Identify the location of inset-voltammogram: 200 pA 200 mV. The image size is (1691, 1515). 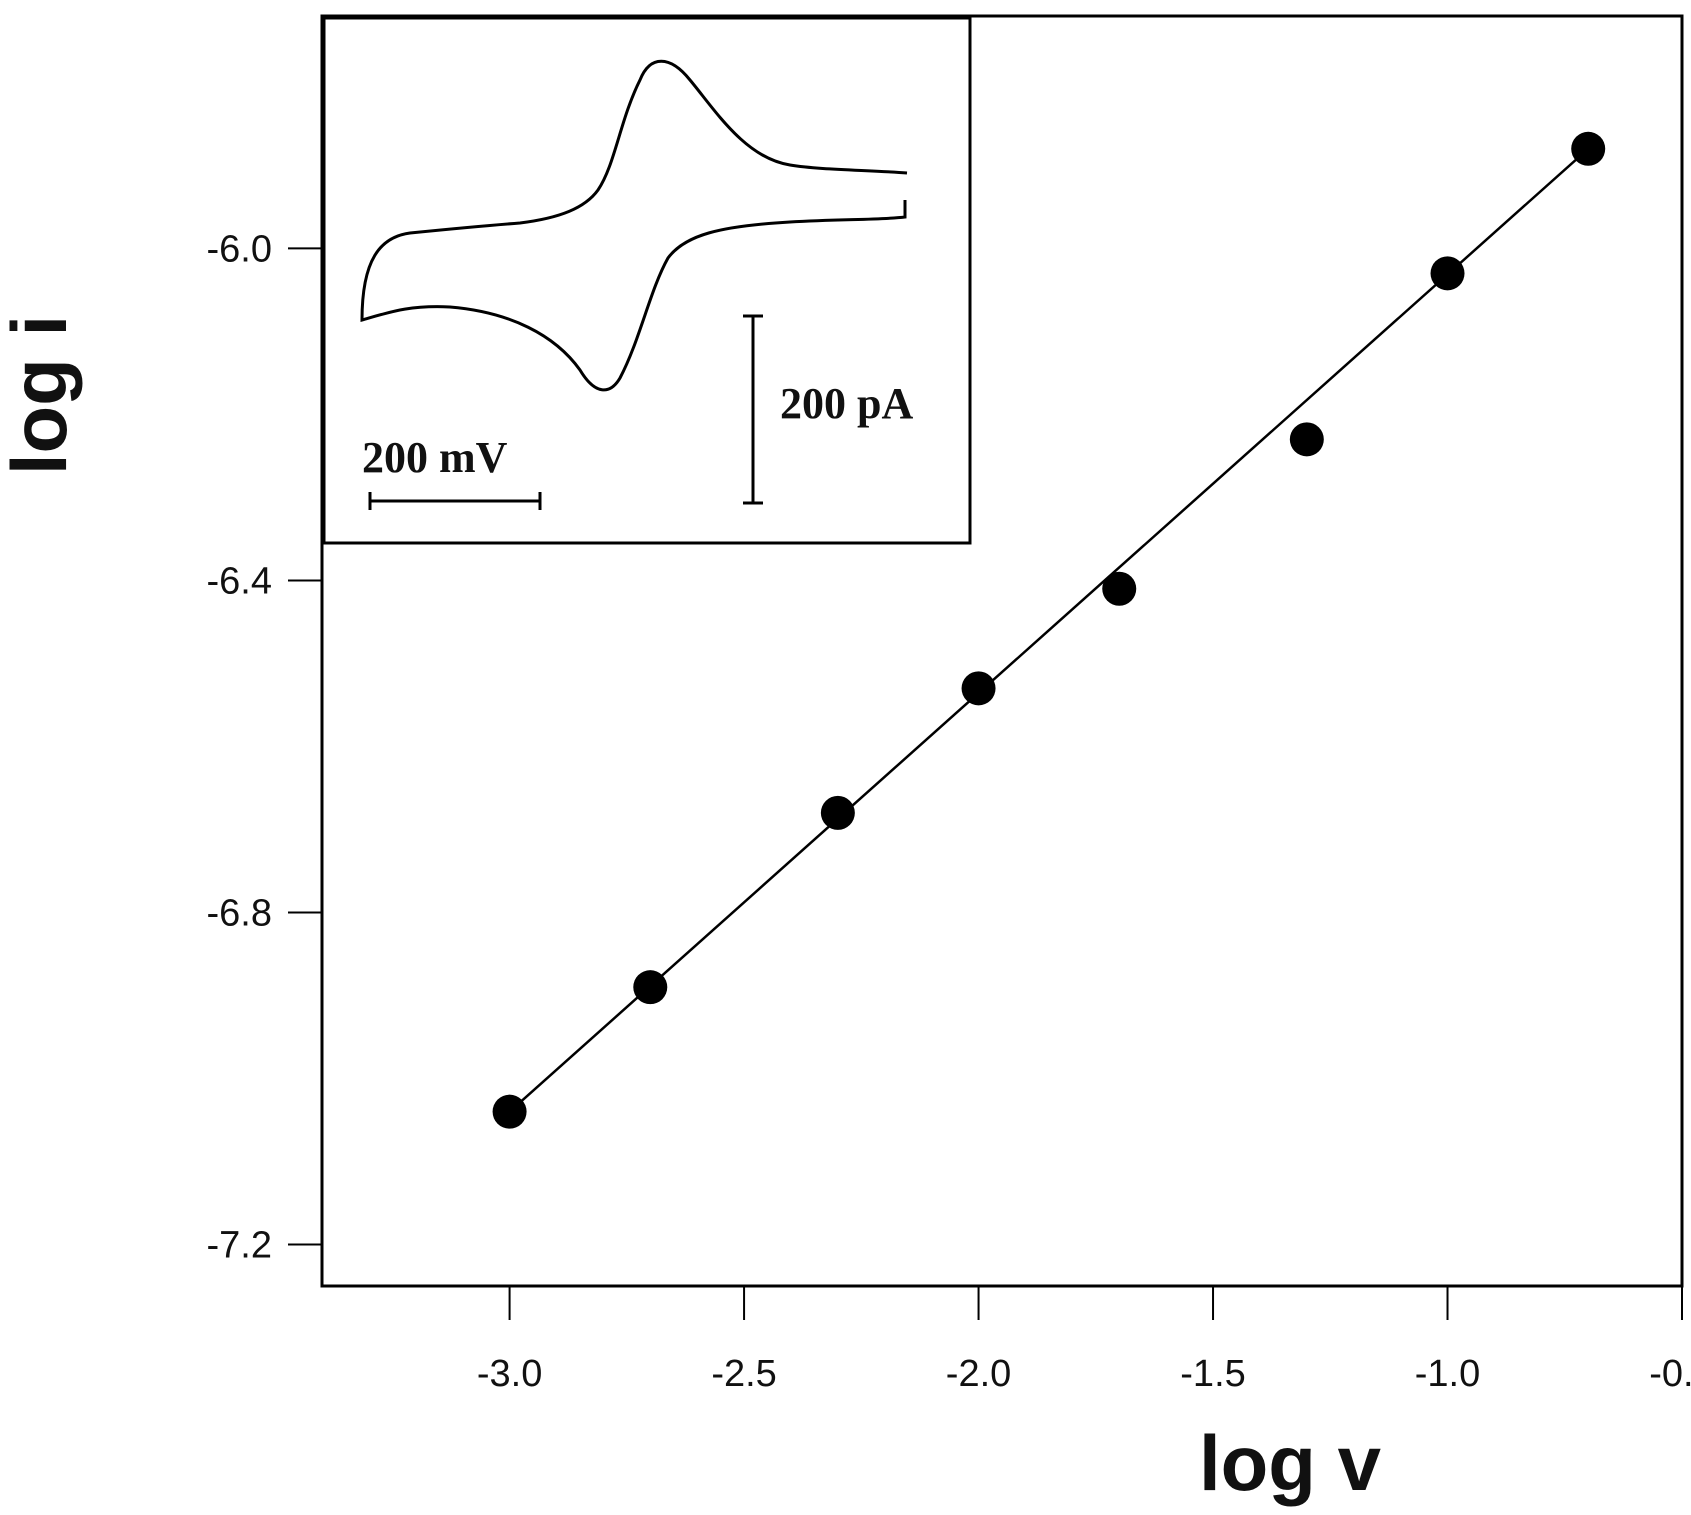
(647, 280).